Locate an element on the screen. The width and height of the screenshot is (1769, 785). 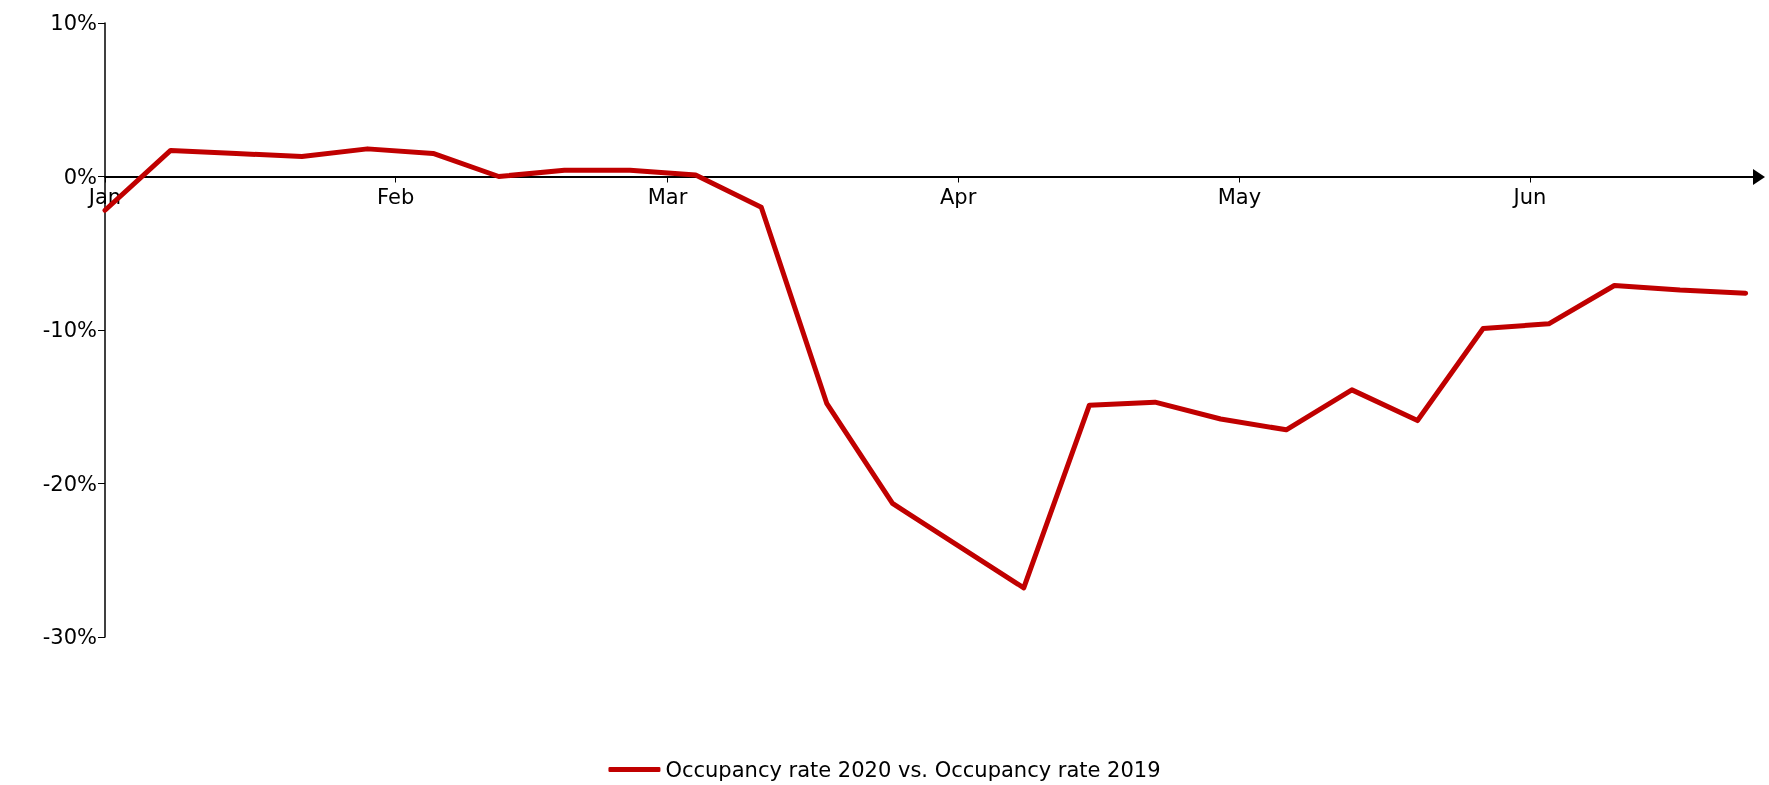
y-tick-label: -20% is located at coordinates (69, 483).